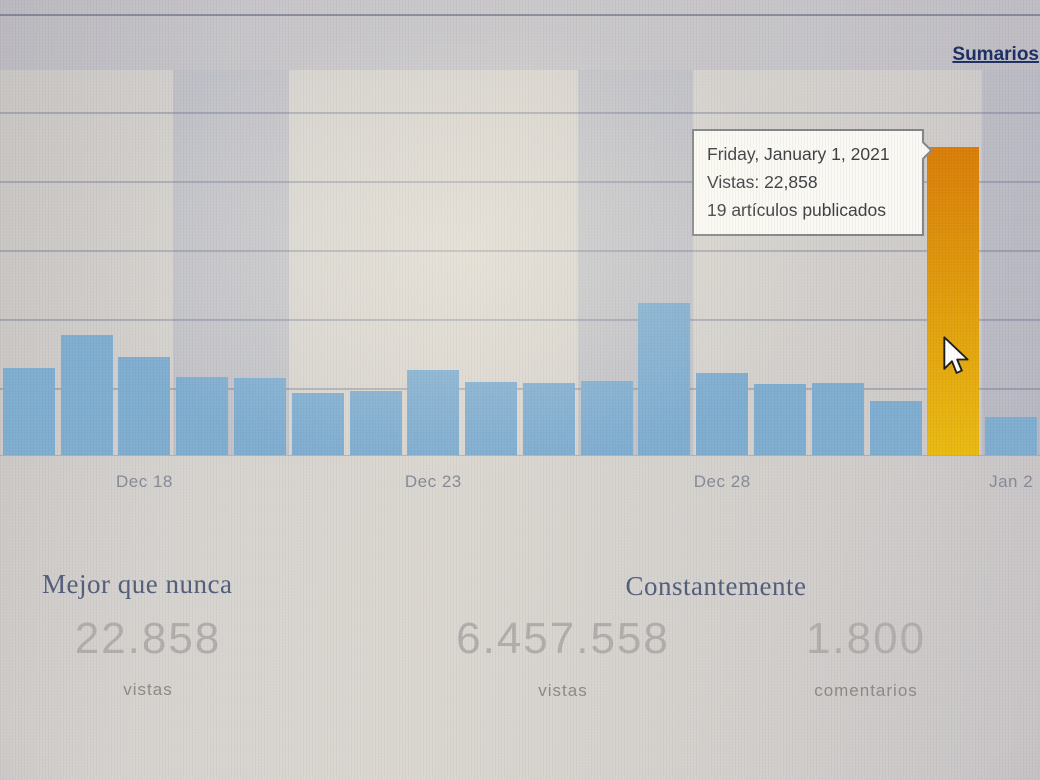  What do you see at coordinates (798, 154) in the screenshot?
I see `tooltip-date: Friday, January 1, 2021` at bounding box center [798, 154].